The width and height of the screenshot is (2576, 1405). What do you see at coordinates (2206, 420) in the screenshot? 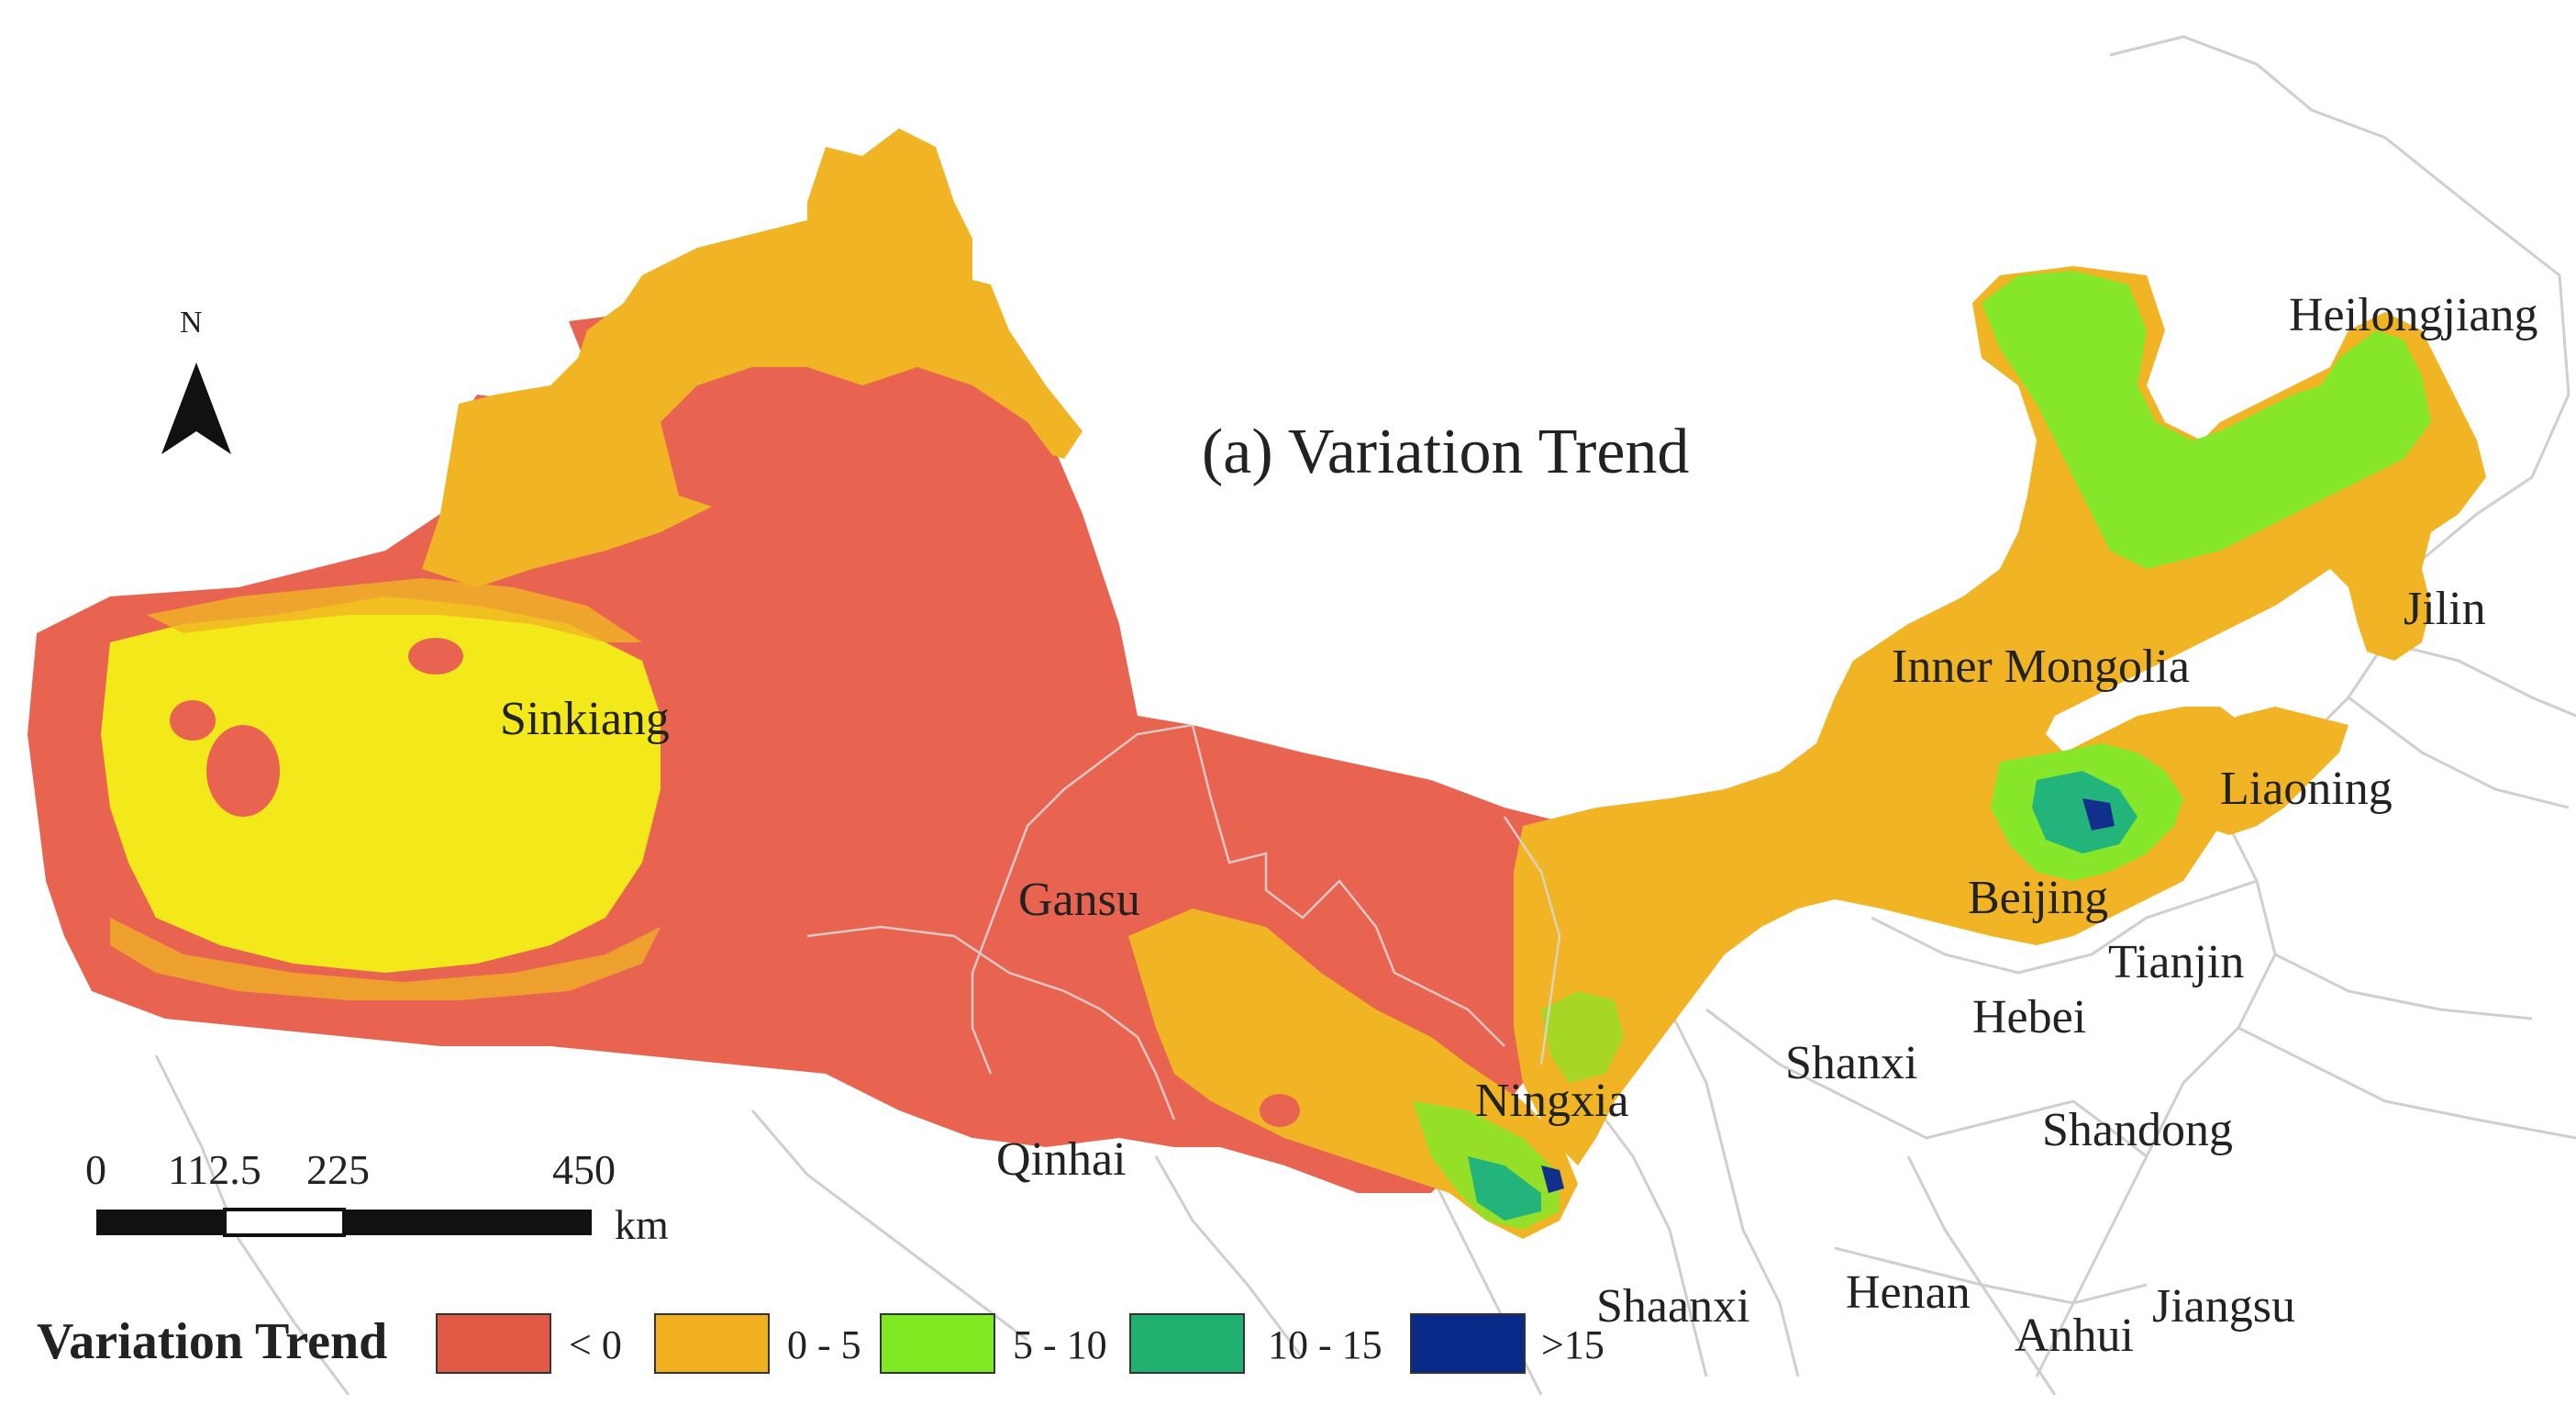
I see `region-green-hulunbuir` at bounding box center [2206, 420].